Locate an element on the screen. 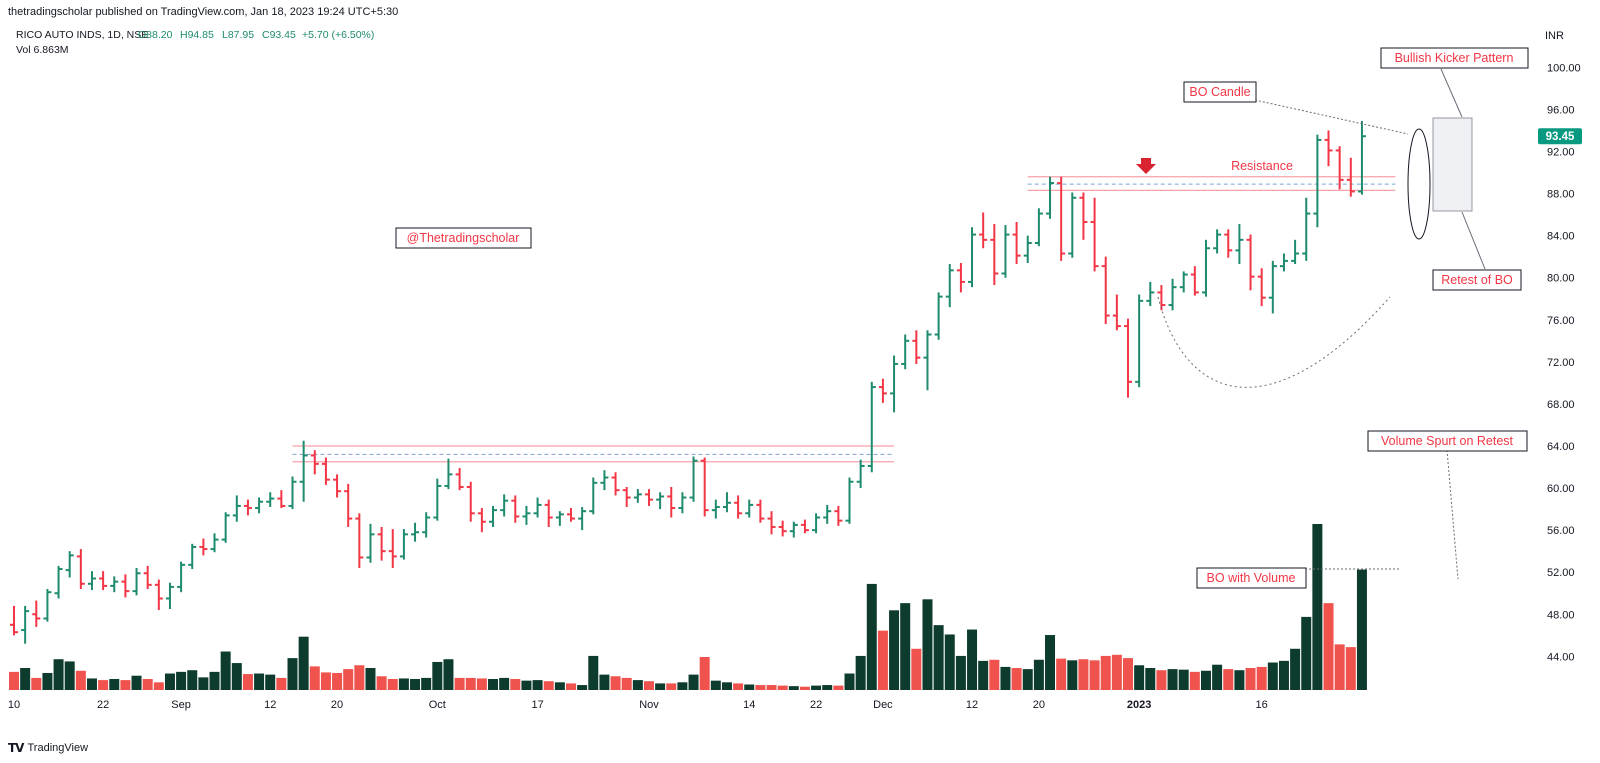 The height and width of the screenshot is (763, 1600). resistance-text: Resistance is located at coordinates (1262, 166).